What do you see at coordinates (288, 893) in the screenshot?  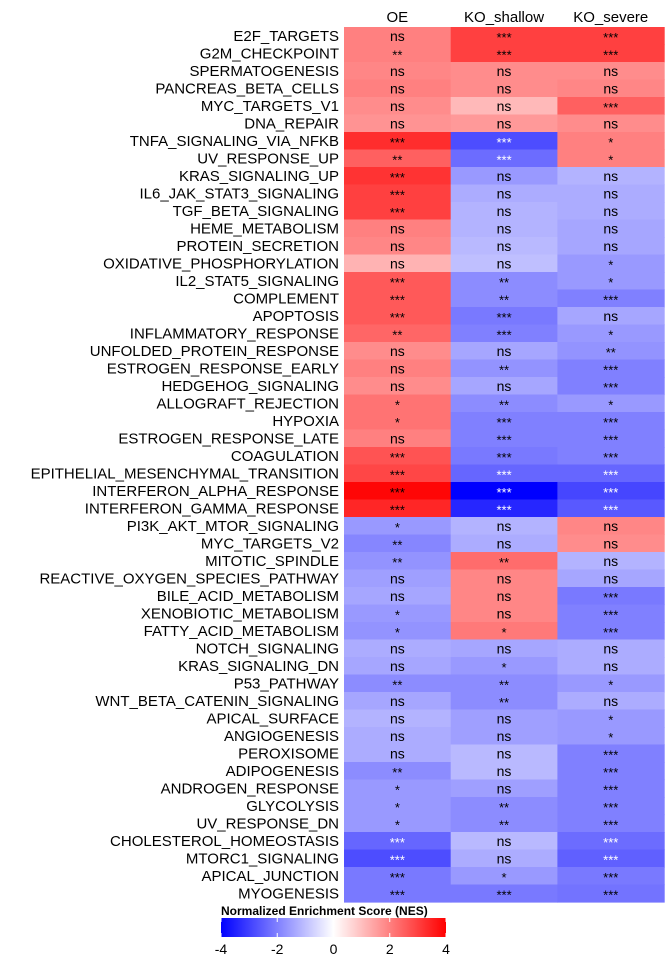 I see `row-label: MYOGENESIS` at bounding box center [288, 893].